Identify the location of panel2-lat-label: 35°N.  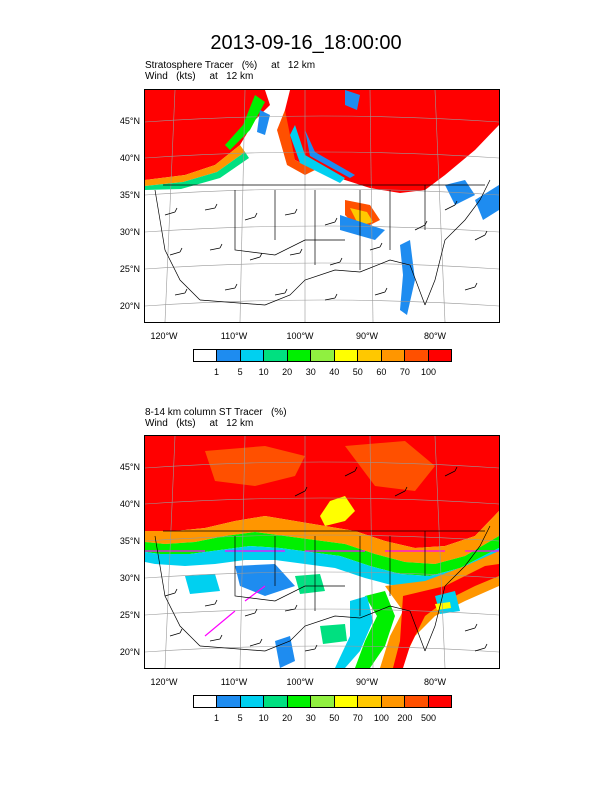
(129, 541).